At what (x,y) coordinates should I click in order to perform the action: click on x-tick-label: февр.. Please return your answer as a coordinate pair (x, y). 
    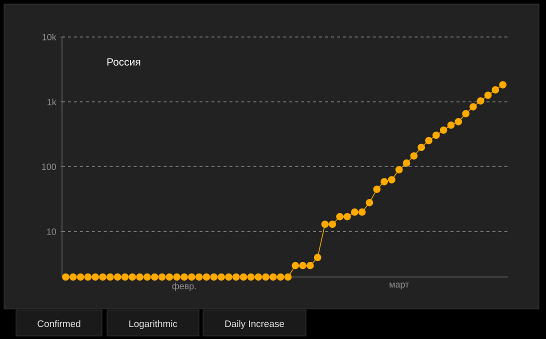
    Looking at the image, I should click on (184, 287).